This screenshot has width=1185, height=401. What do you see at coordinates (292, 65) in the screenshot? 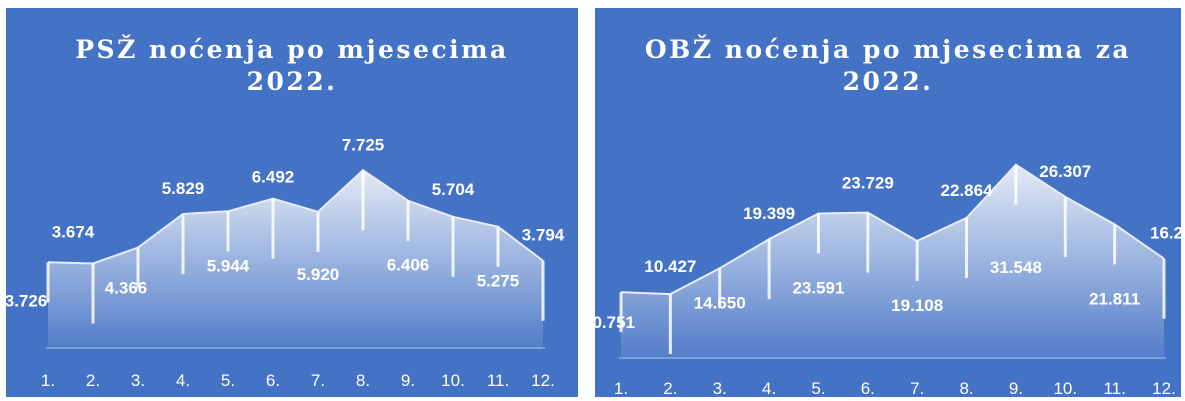
I see `chart-title: PSŽ noćenja po mjesecima 2022.` at bounding box center [292, 65].